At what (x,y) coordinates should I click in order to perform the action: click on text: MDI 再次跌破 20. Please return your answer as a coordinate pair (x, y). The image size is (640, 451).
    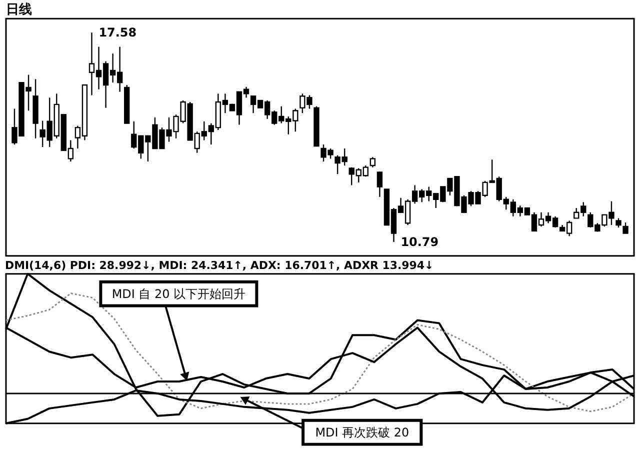
    Looking at the image, I should click on (362, 432).